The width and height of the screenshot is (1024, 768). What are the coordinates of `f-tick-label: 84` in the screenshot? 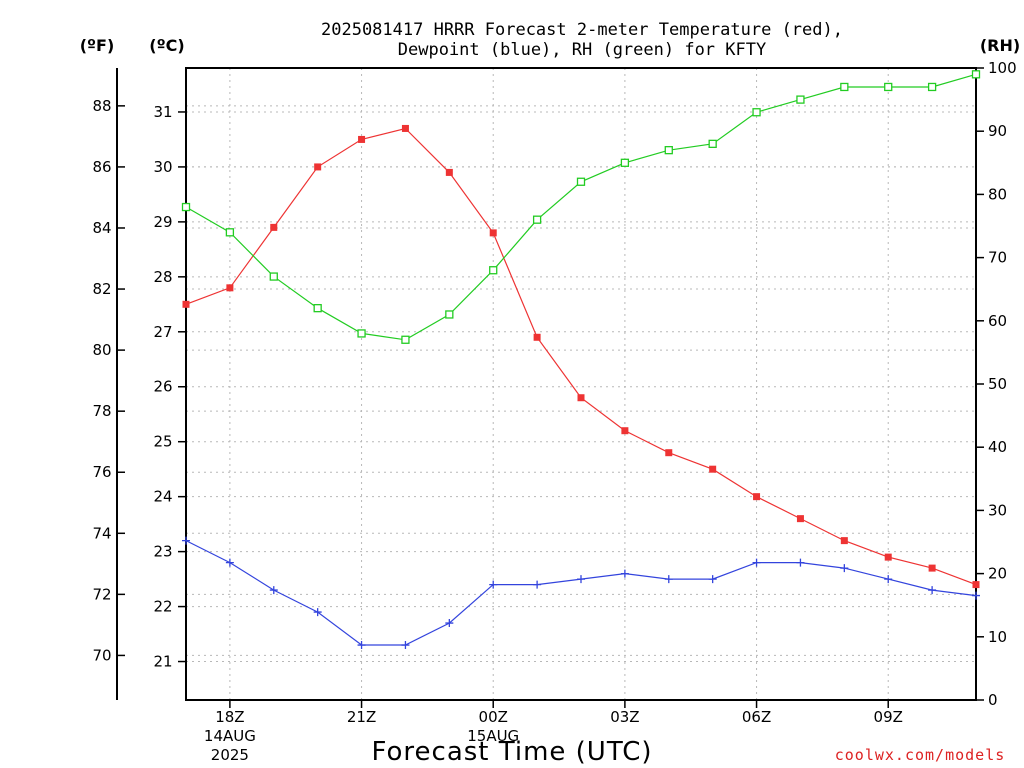 It's located at (101, 228).